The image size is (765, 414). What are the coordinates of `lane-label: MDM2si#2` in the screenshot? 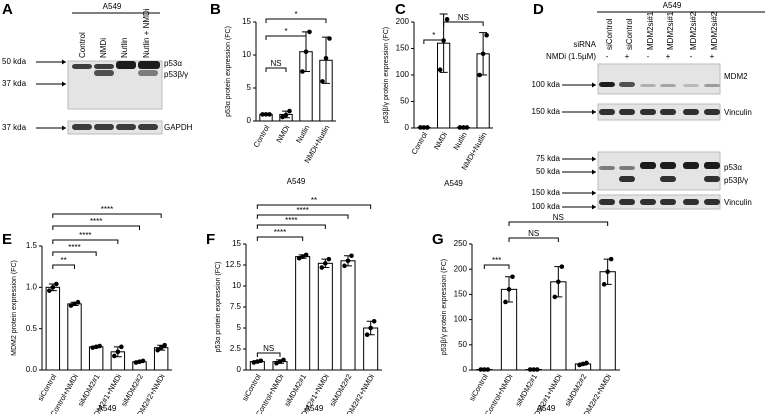 It's located at (714, 30).